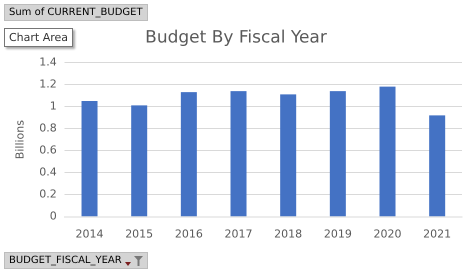  What do you see at coordinates (19, 140) in the screenshot?
I see `y-axis-title: Billions` at bounding box center [19, 140].